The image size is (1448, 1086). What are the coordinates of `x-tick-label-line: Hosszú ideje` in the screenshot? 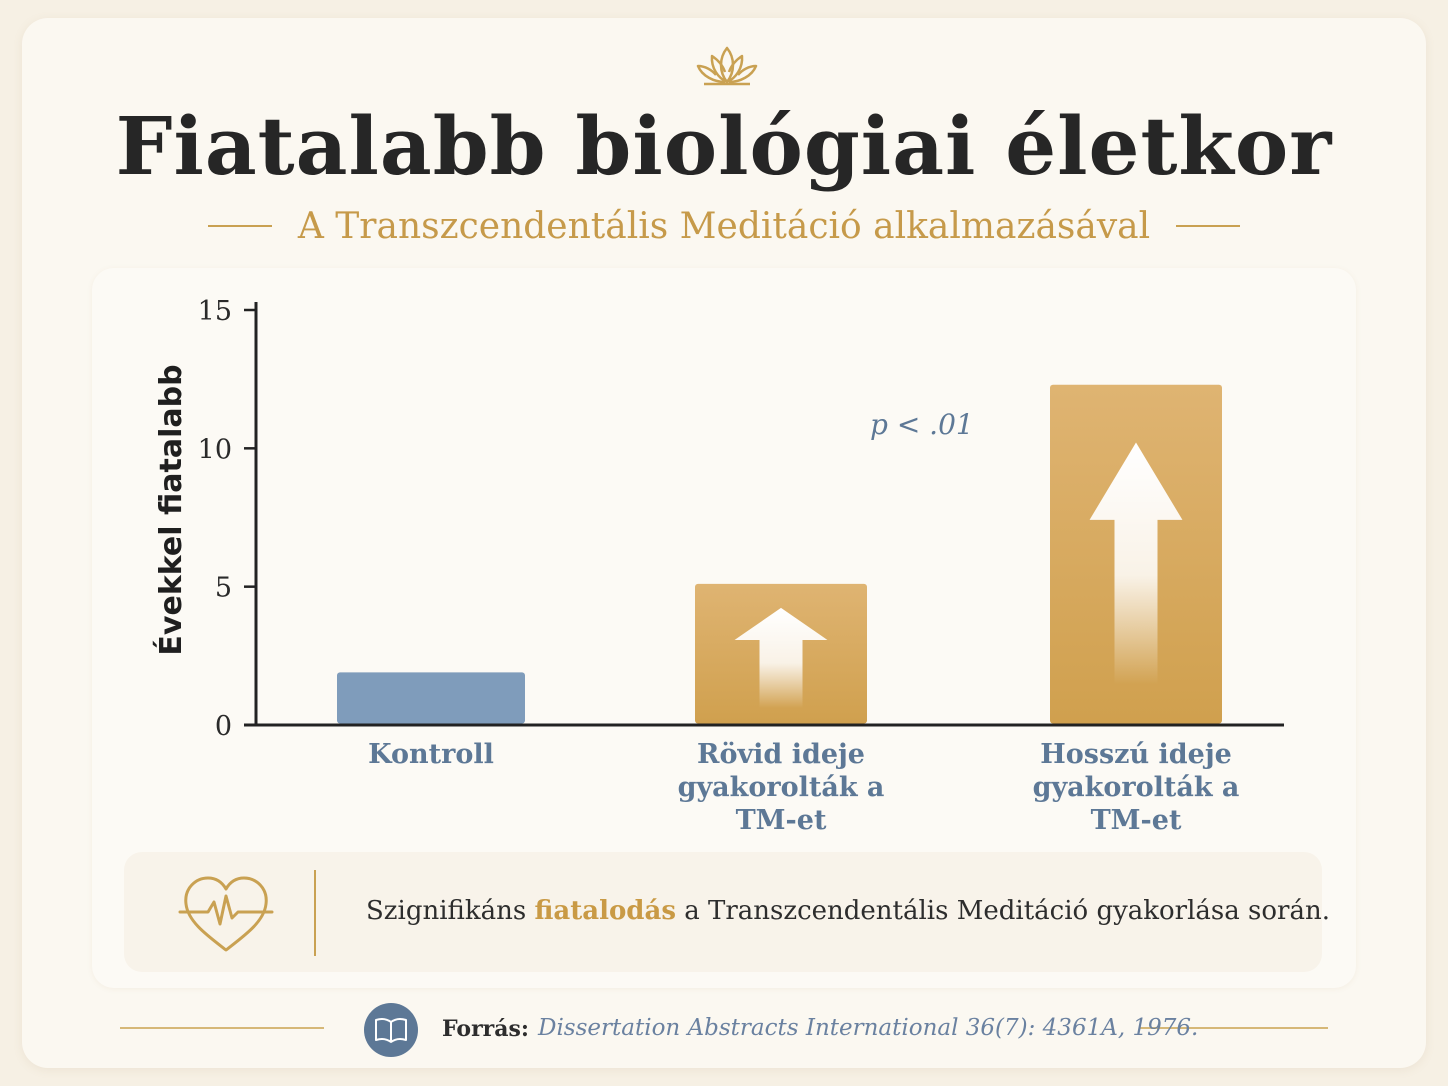 It's located at (1136, 754).